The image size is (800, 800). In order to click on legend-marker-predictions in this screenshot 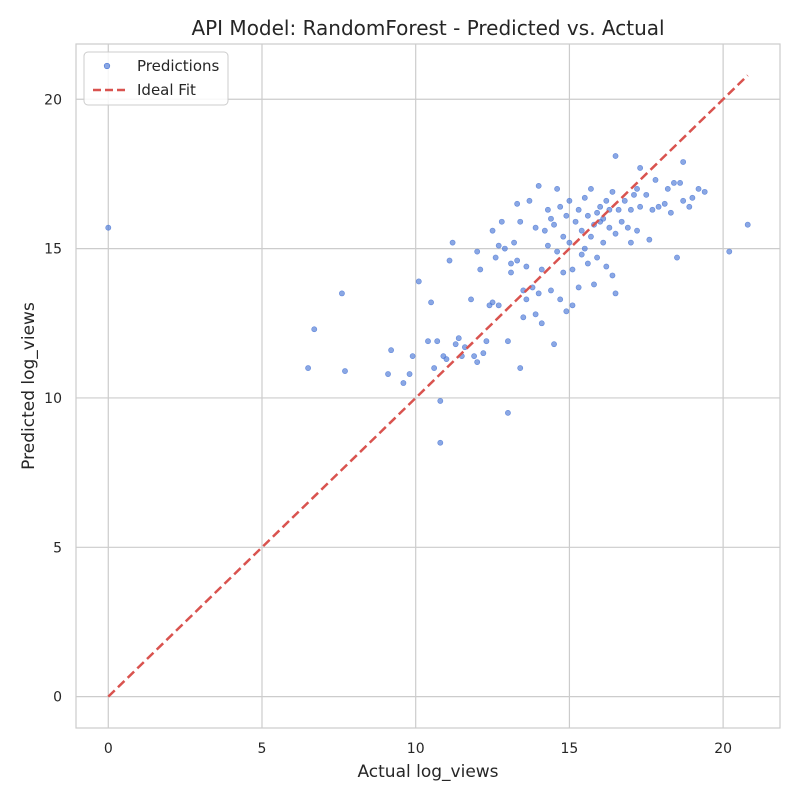, I will do `click(107, 66)`.